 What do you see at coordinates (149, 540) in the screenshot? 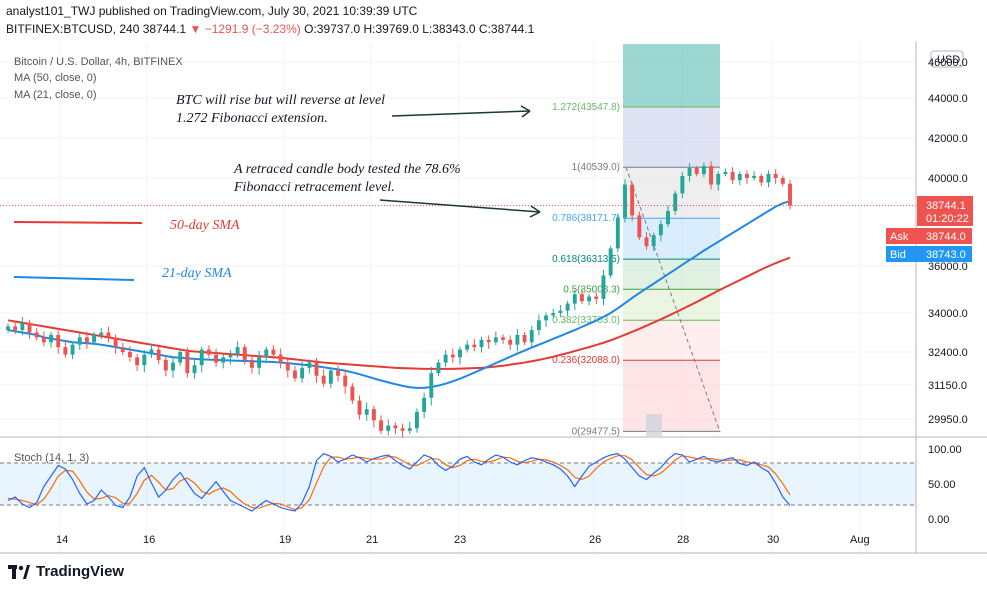
I see `time-tick: 16` at bounding box center [149, 540].